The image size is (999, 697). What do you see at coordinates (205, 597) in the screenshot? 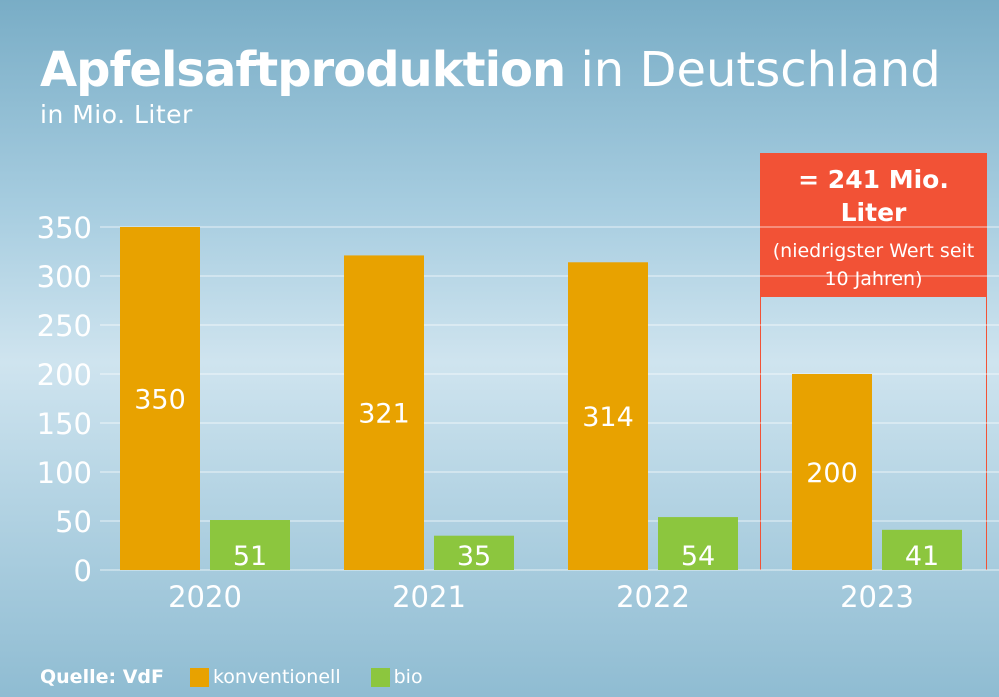
I see `x-tick-label-2020: 2020` at bounding box center [205, 597].